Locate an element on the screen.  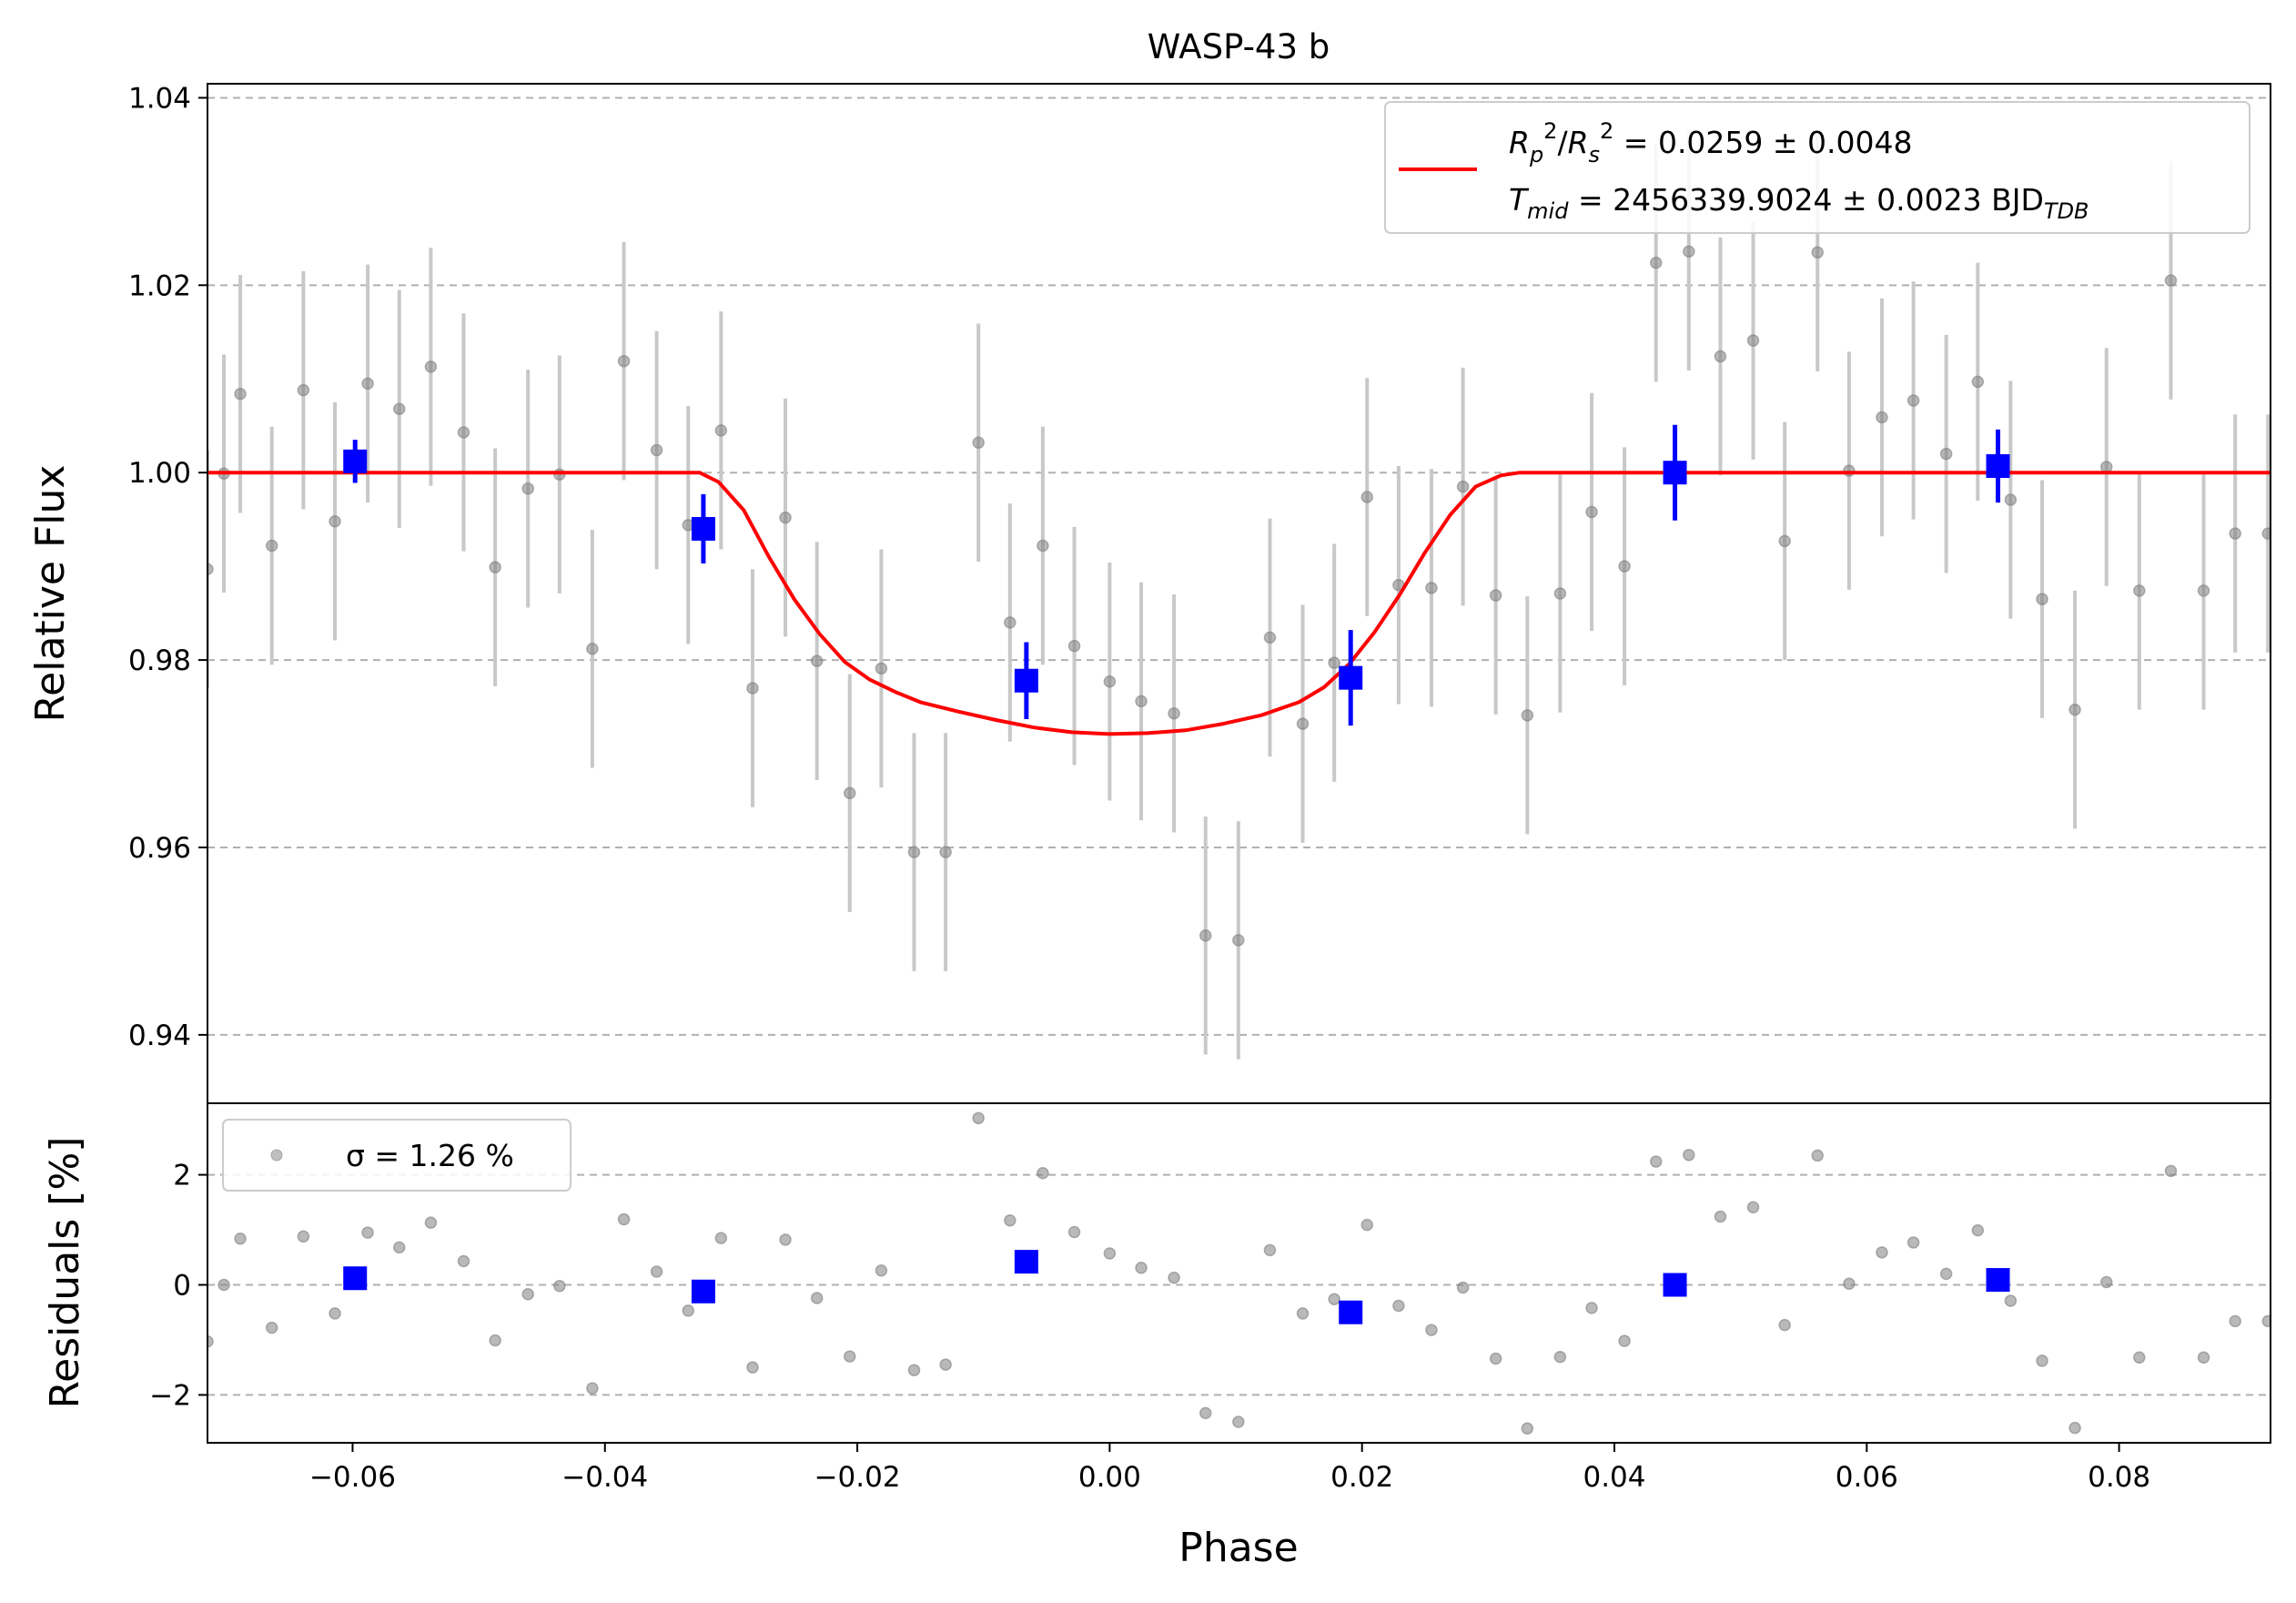
main-y-tick-label: 0.96 is located at coordinates (160, 848).